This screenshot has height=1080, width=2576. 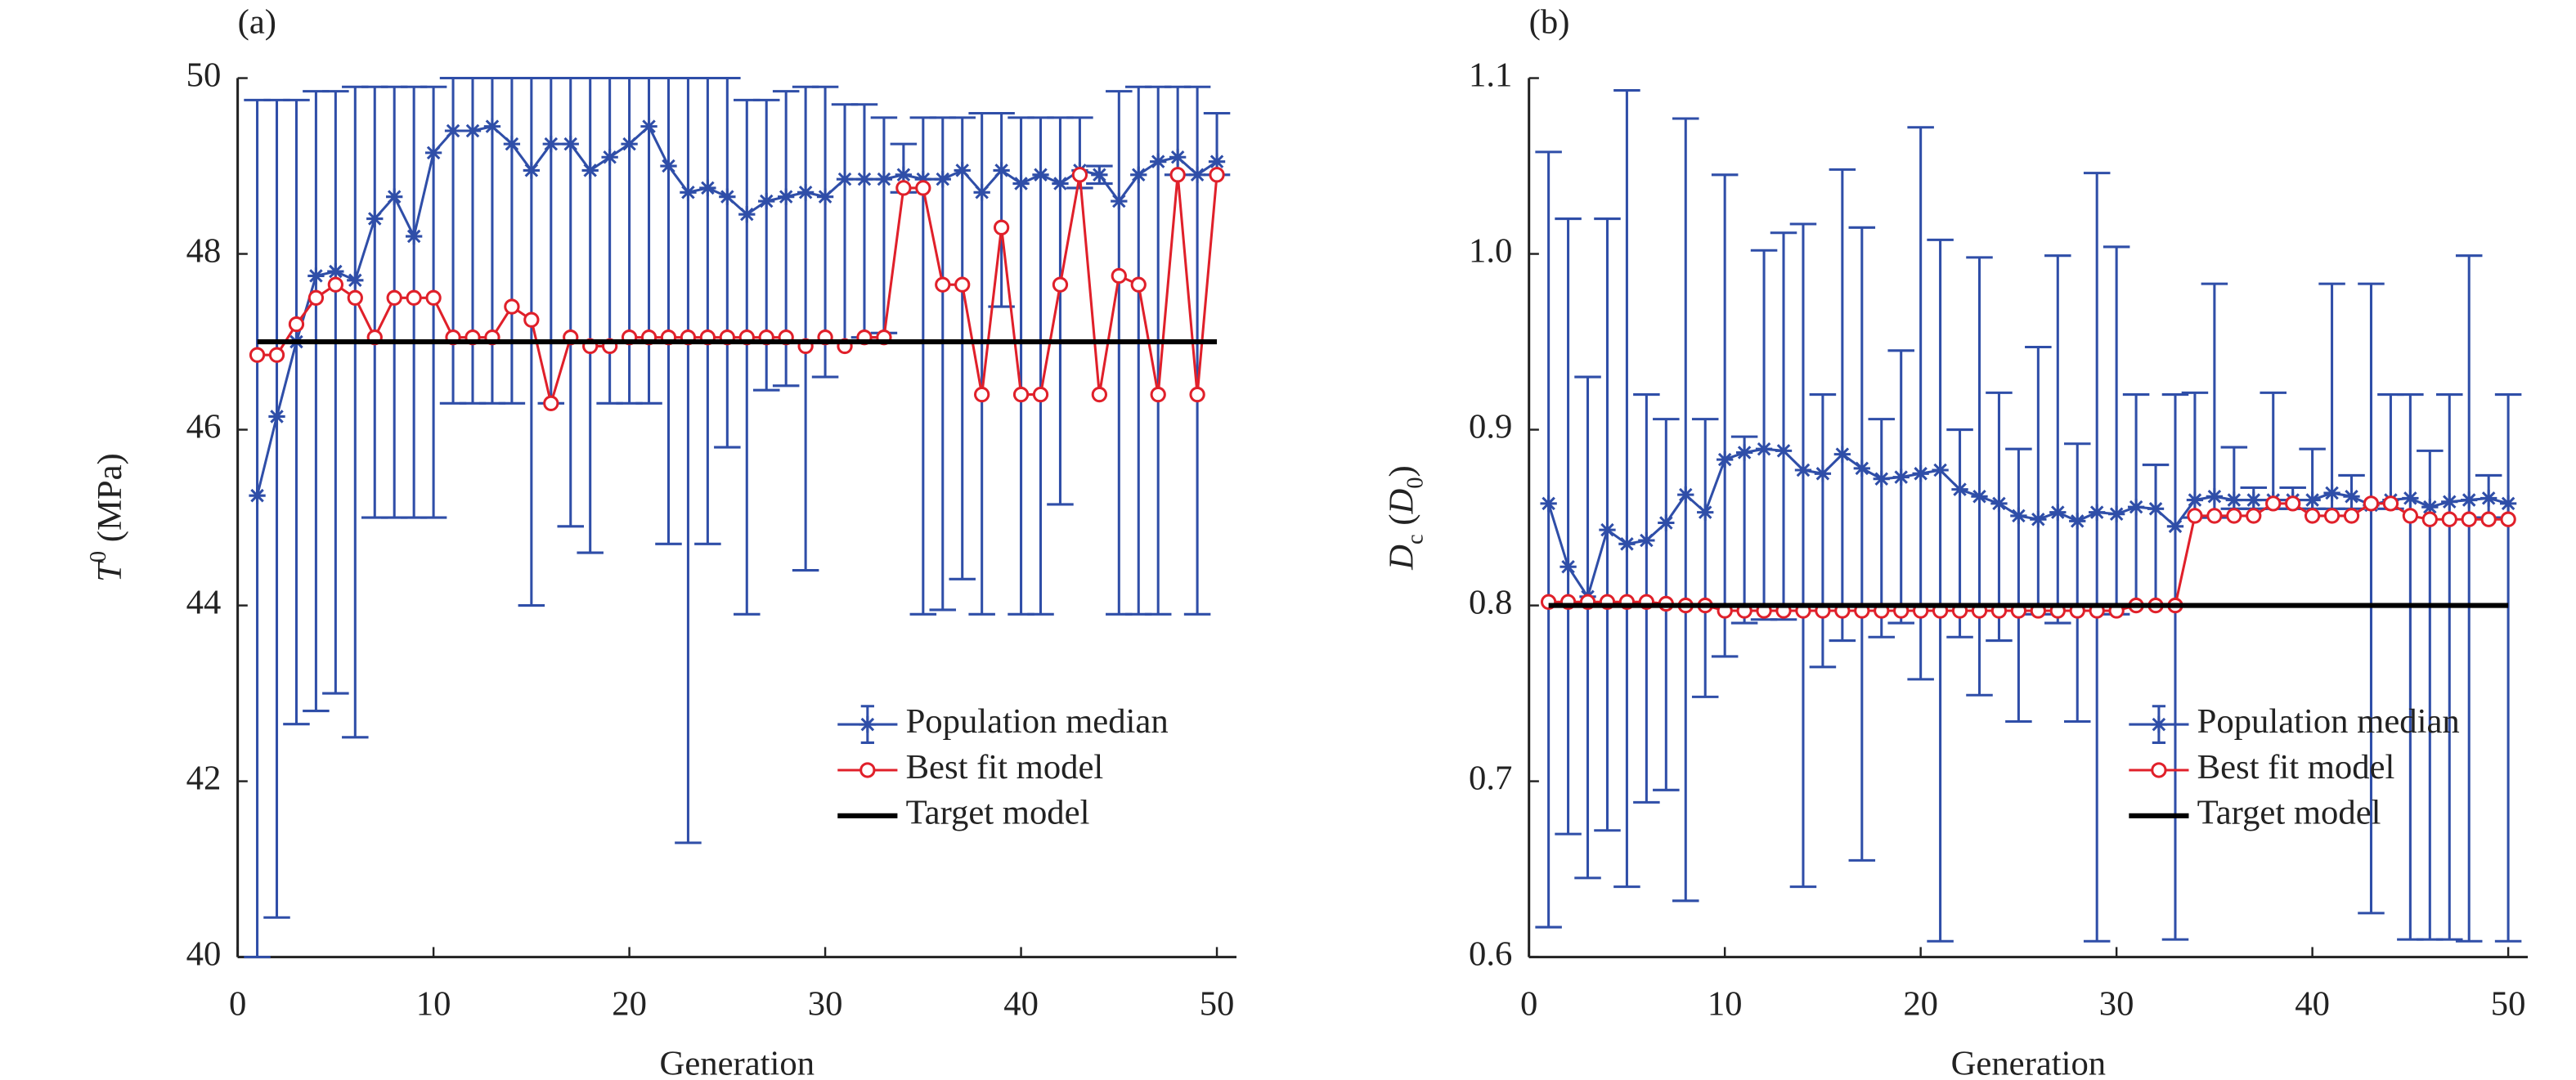 I want to click on y-axis-label-part: c, so click(x=1415, y=539).